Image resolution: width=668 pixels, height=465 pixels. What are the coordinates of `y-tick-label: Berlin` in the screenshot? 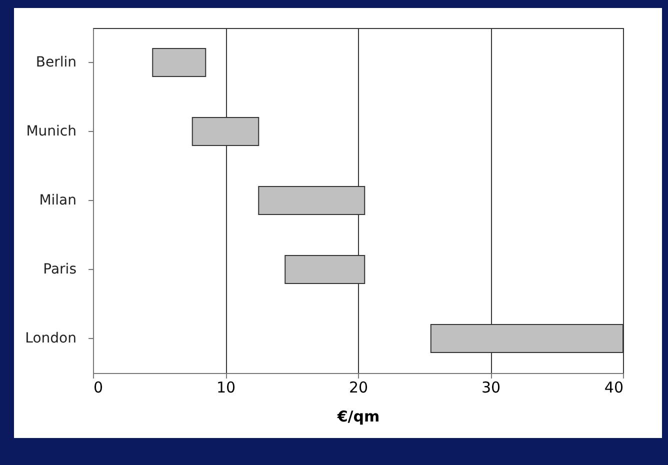 It's located at (56, 62).